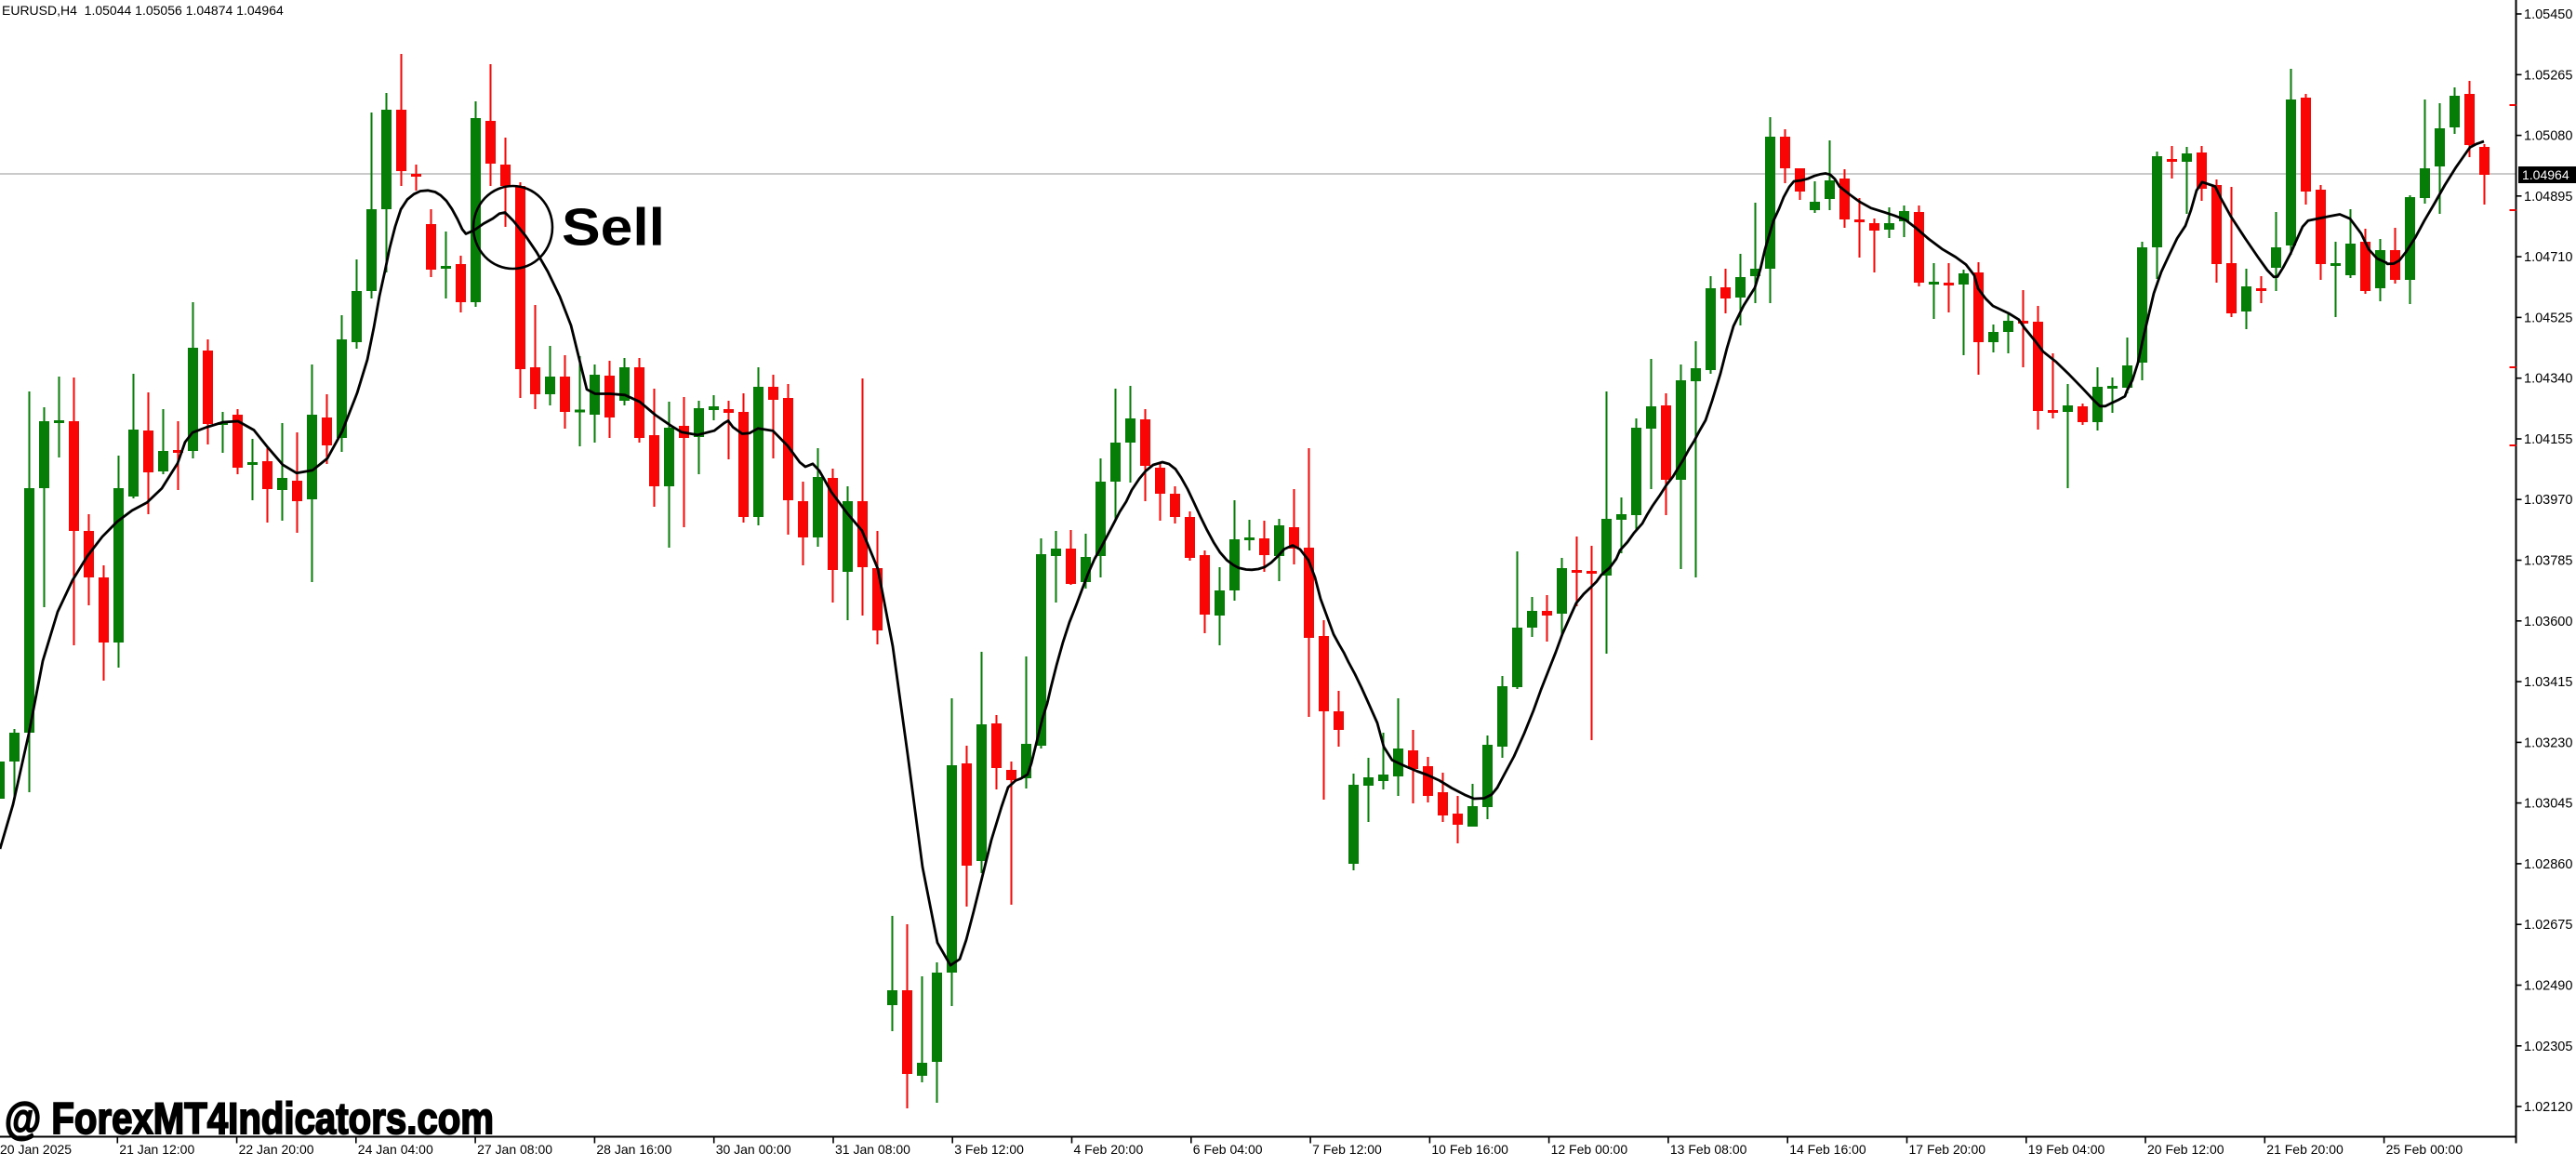  What do you see at coordinates (2548, 925) in the screenshot?
I see `svg-text: 1.02675` at bounding box center [2548, 925].